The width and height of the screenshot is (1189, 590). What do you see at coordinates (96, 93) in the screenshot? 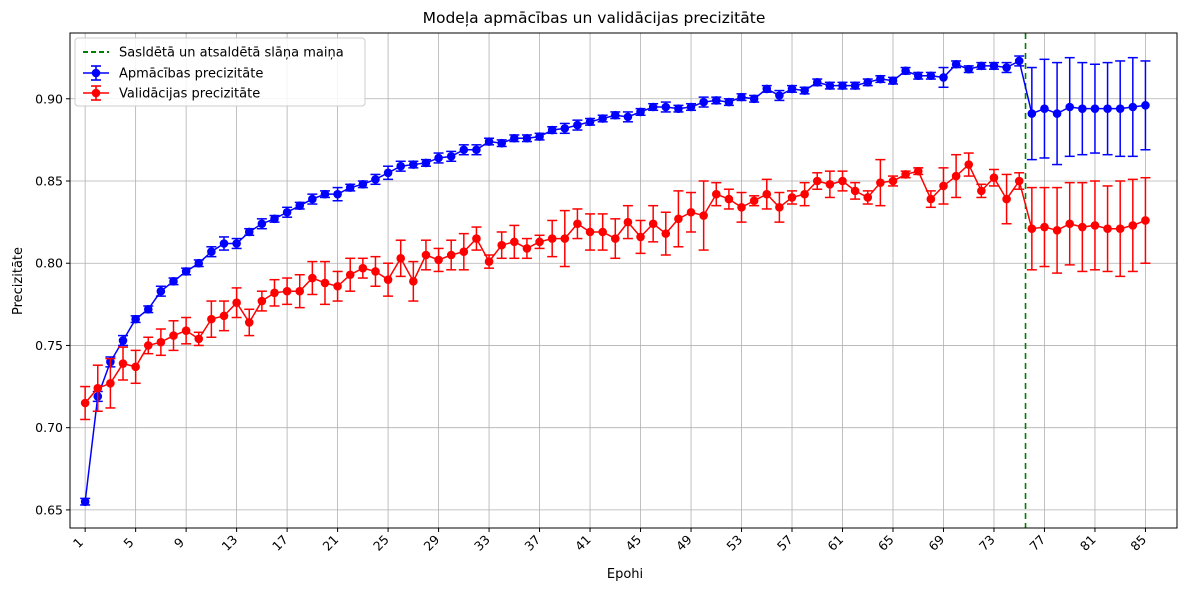
I see `legend-swatch-validation` at bounding box center [96, 93].